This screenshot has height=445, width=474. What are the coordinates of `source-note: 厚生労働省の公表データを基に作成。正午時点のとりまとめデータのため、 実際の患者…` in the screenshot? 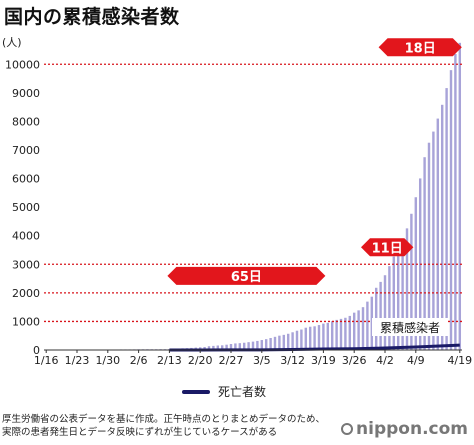 It's located at (182, 426).